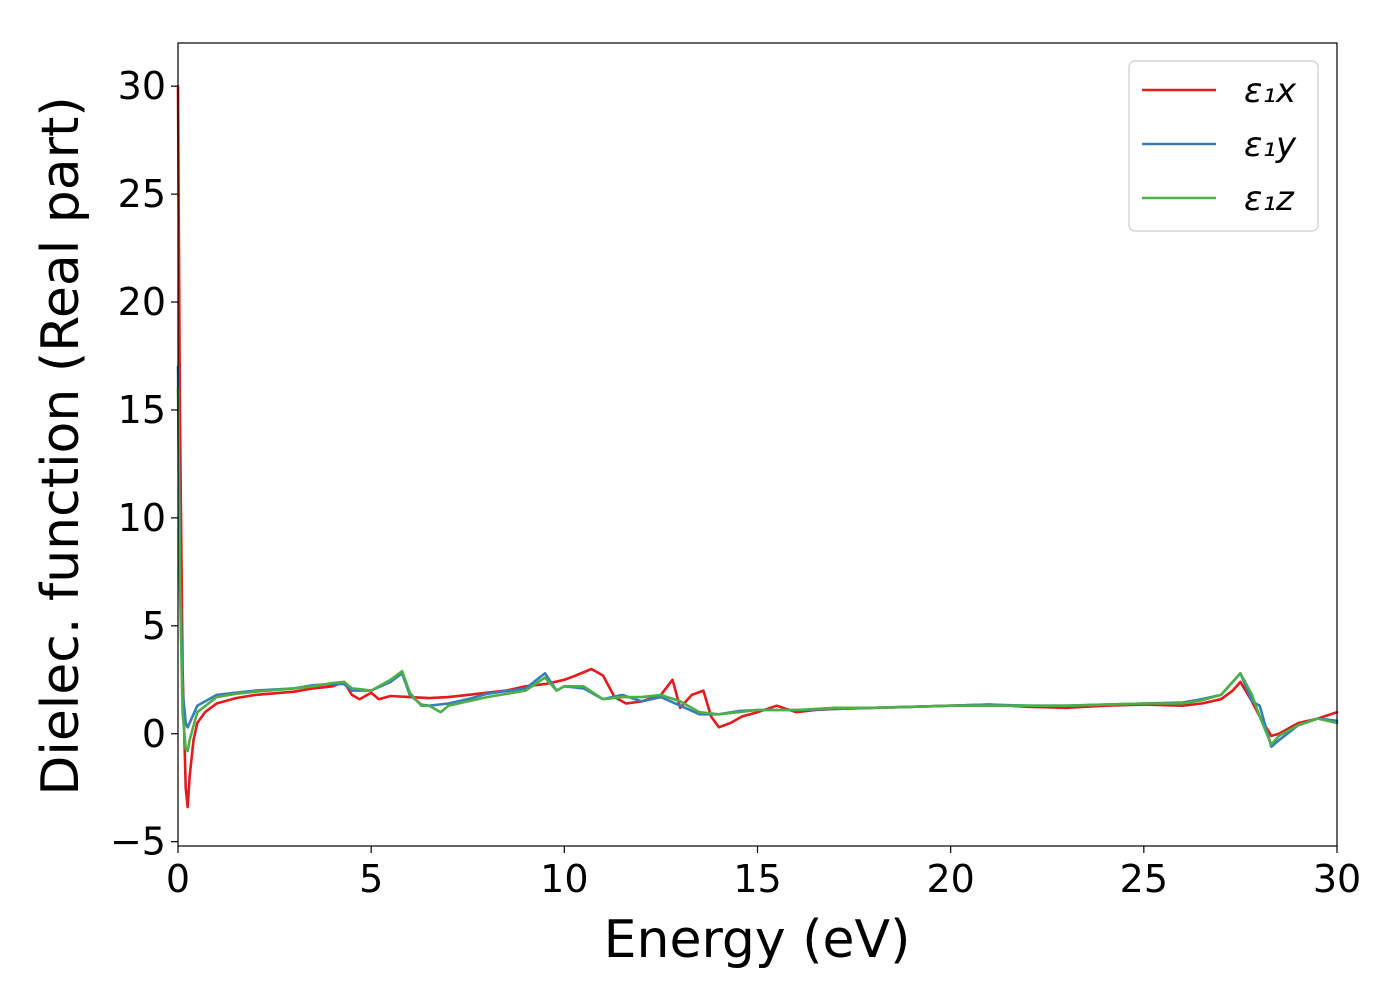 Image resolution: width=1400 pixels, height=1000 pixels. I want to click on legend-entries: ε₁x ε₁y ε₁z, so click(1219, 145).